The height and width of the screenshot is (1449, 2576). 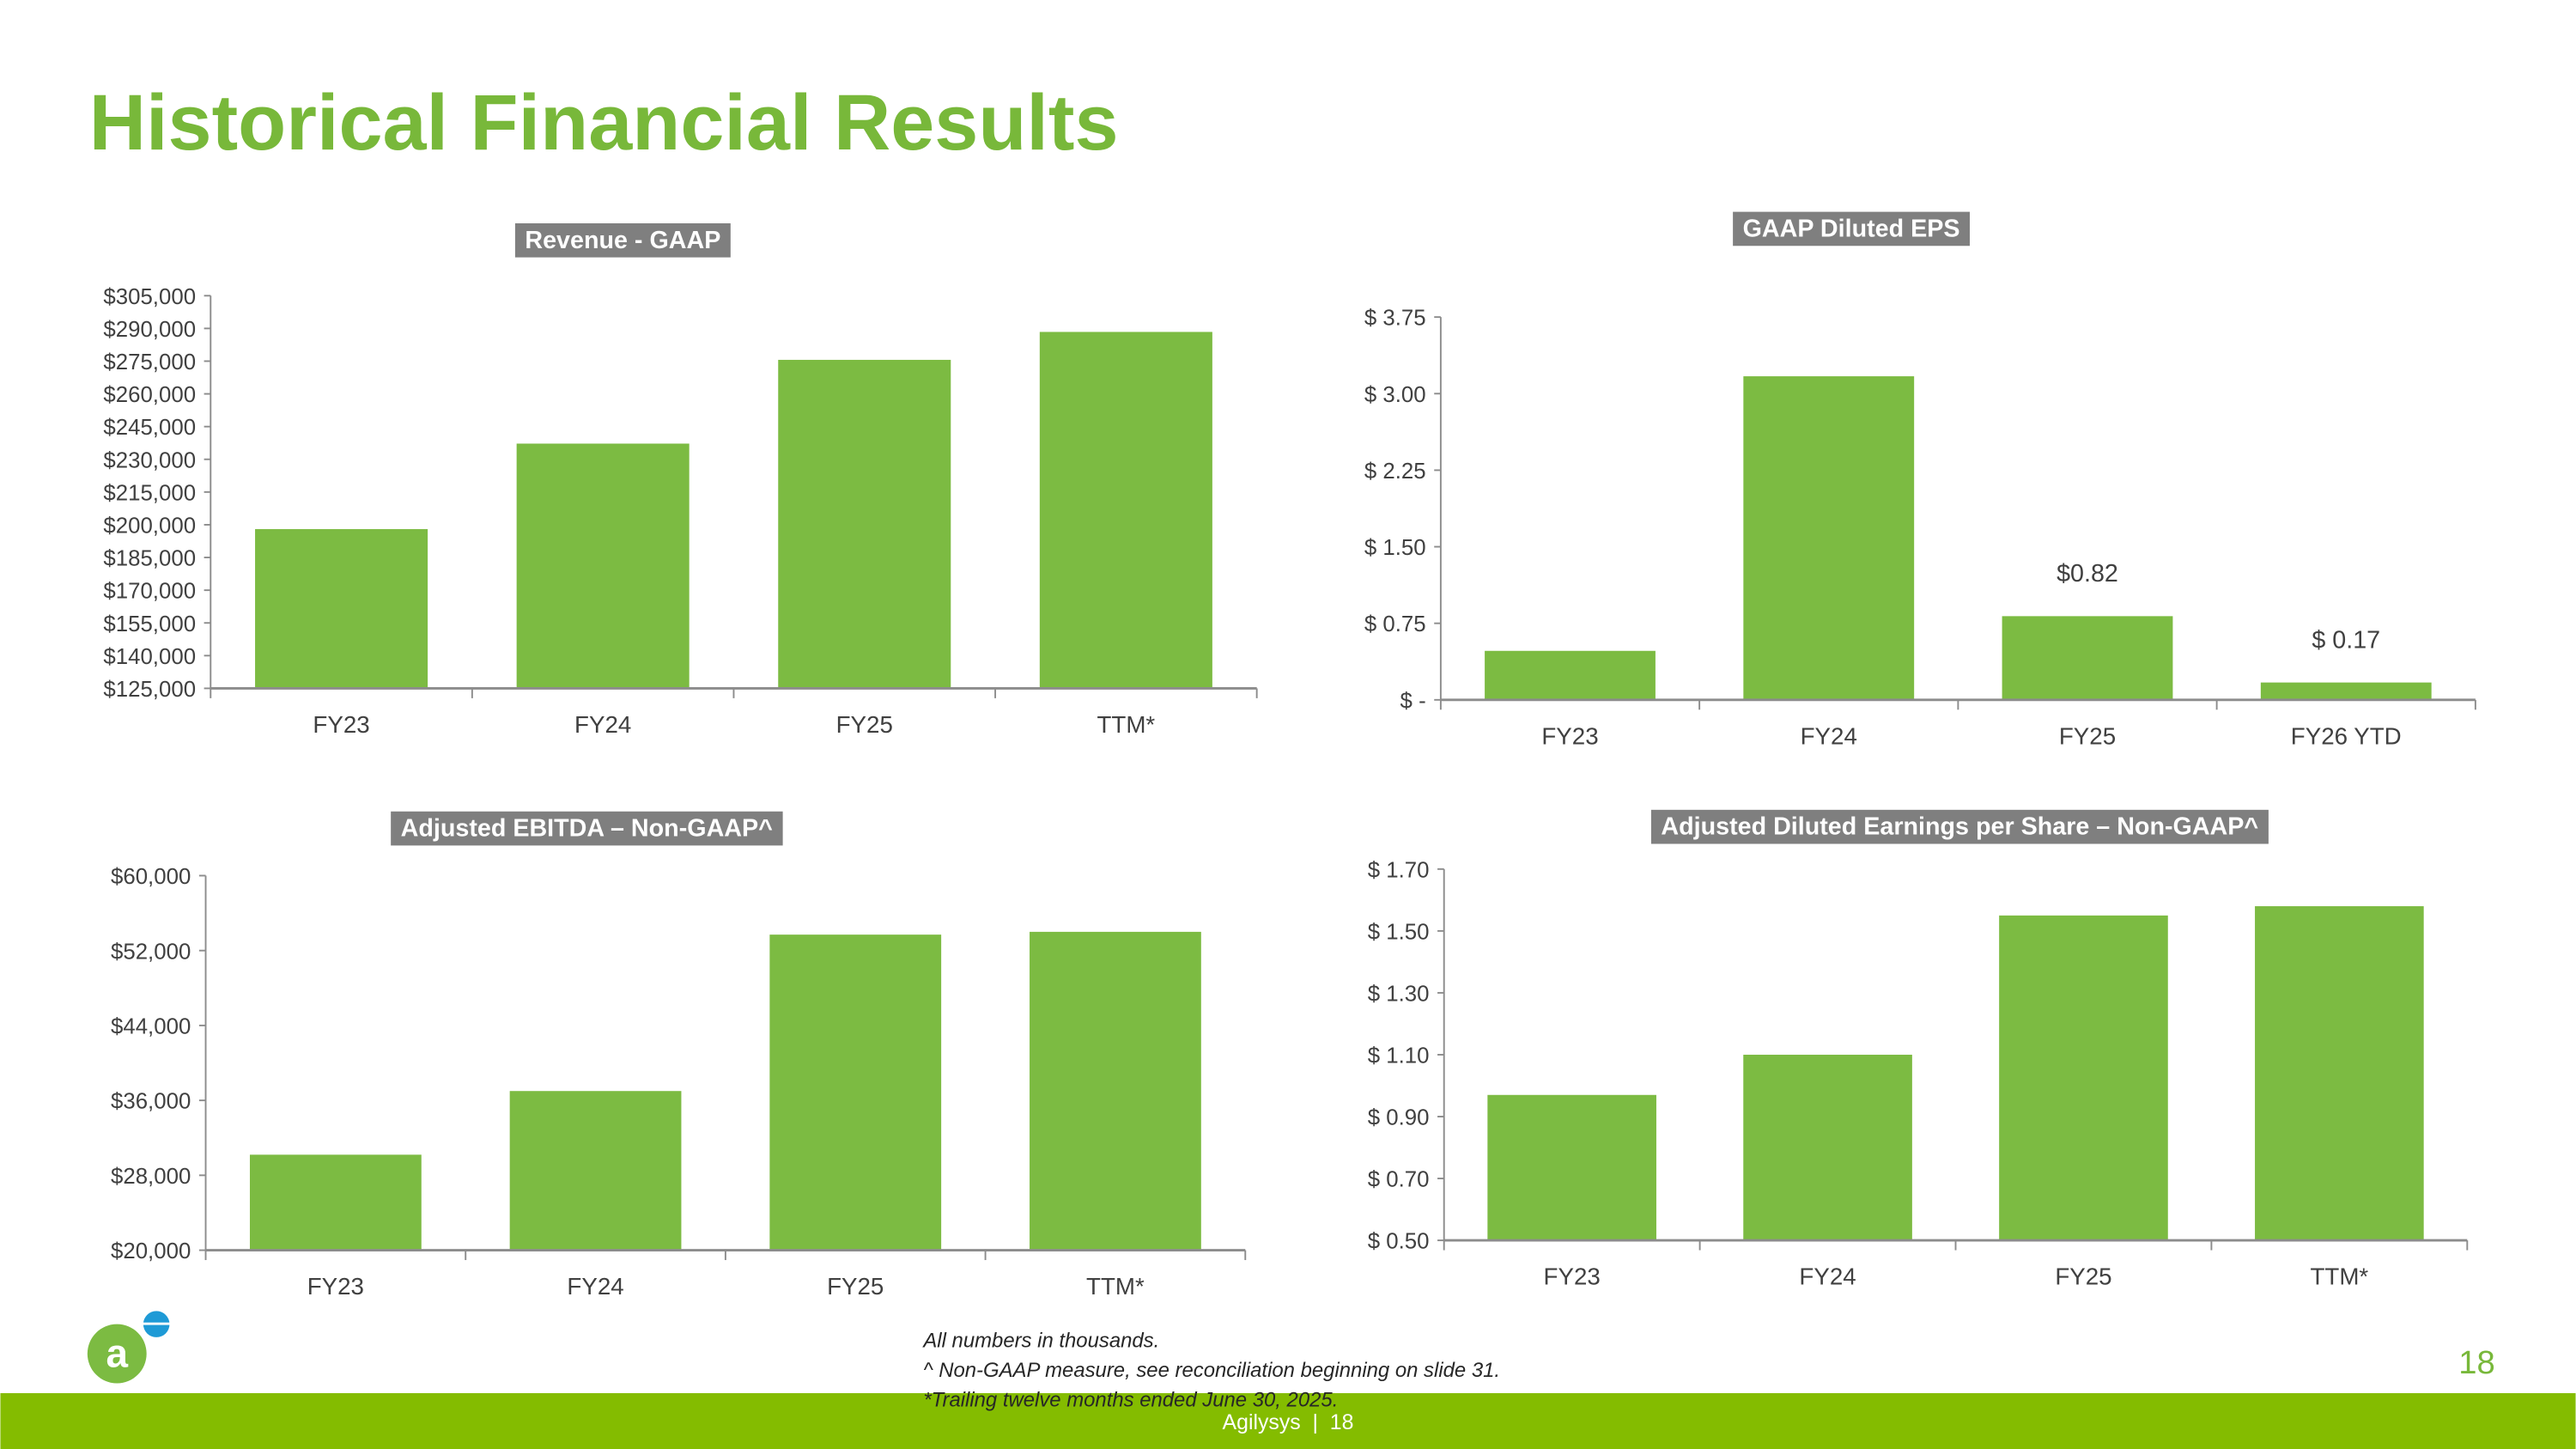 I want to click on chart-title: Adjusted EBITDA – Non-GAAP^, so click(x=587, y=829).